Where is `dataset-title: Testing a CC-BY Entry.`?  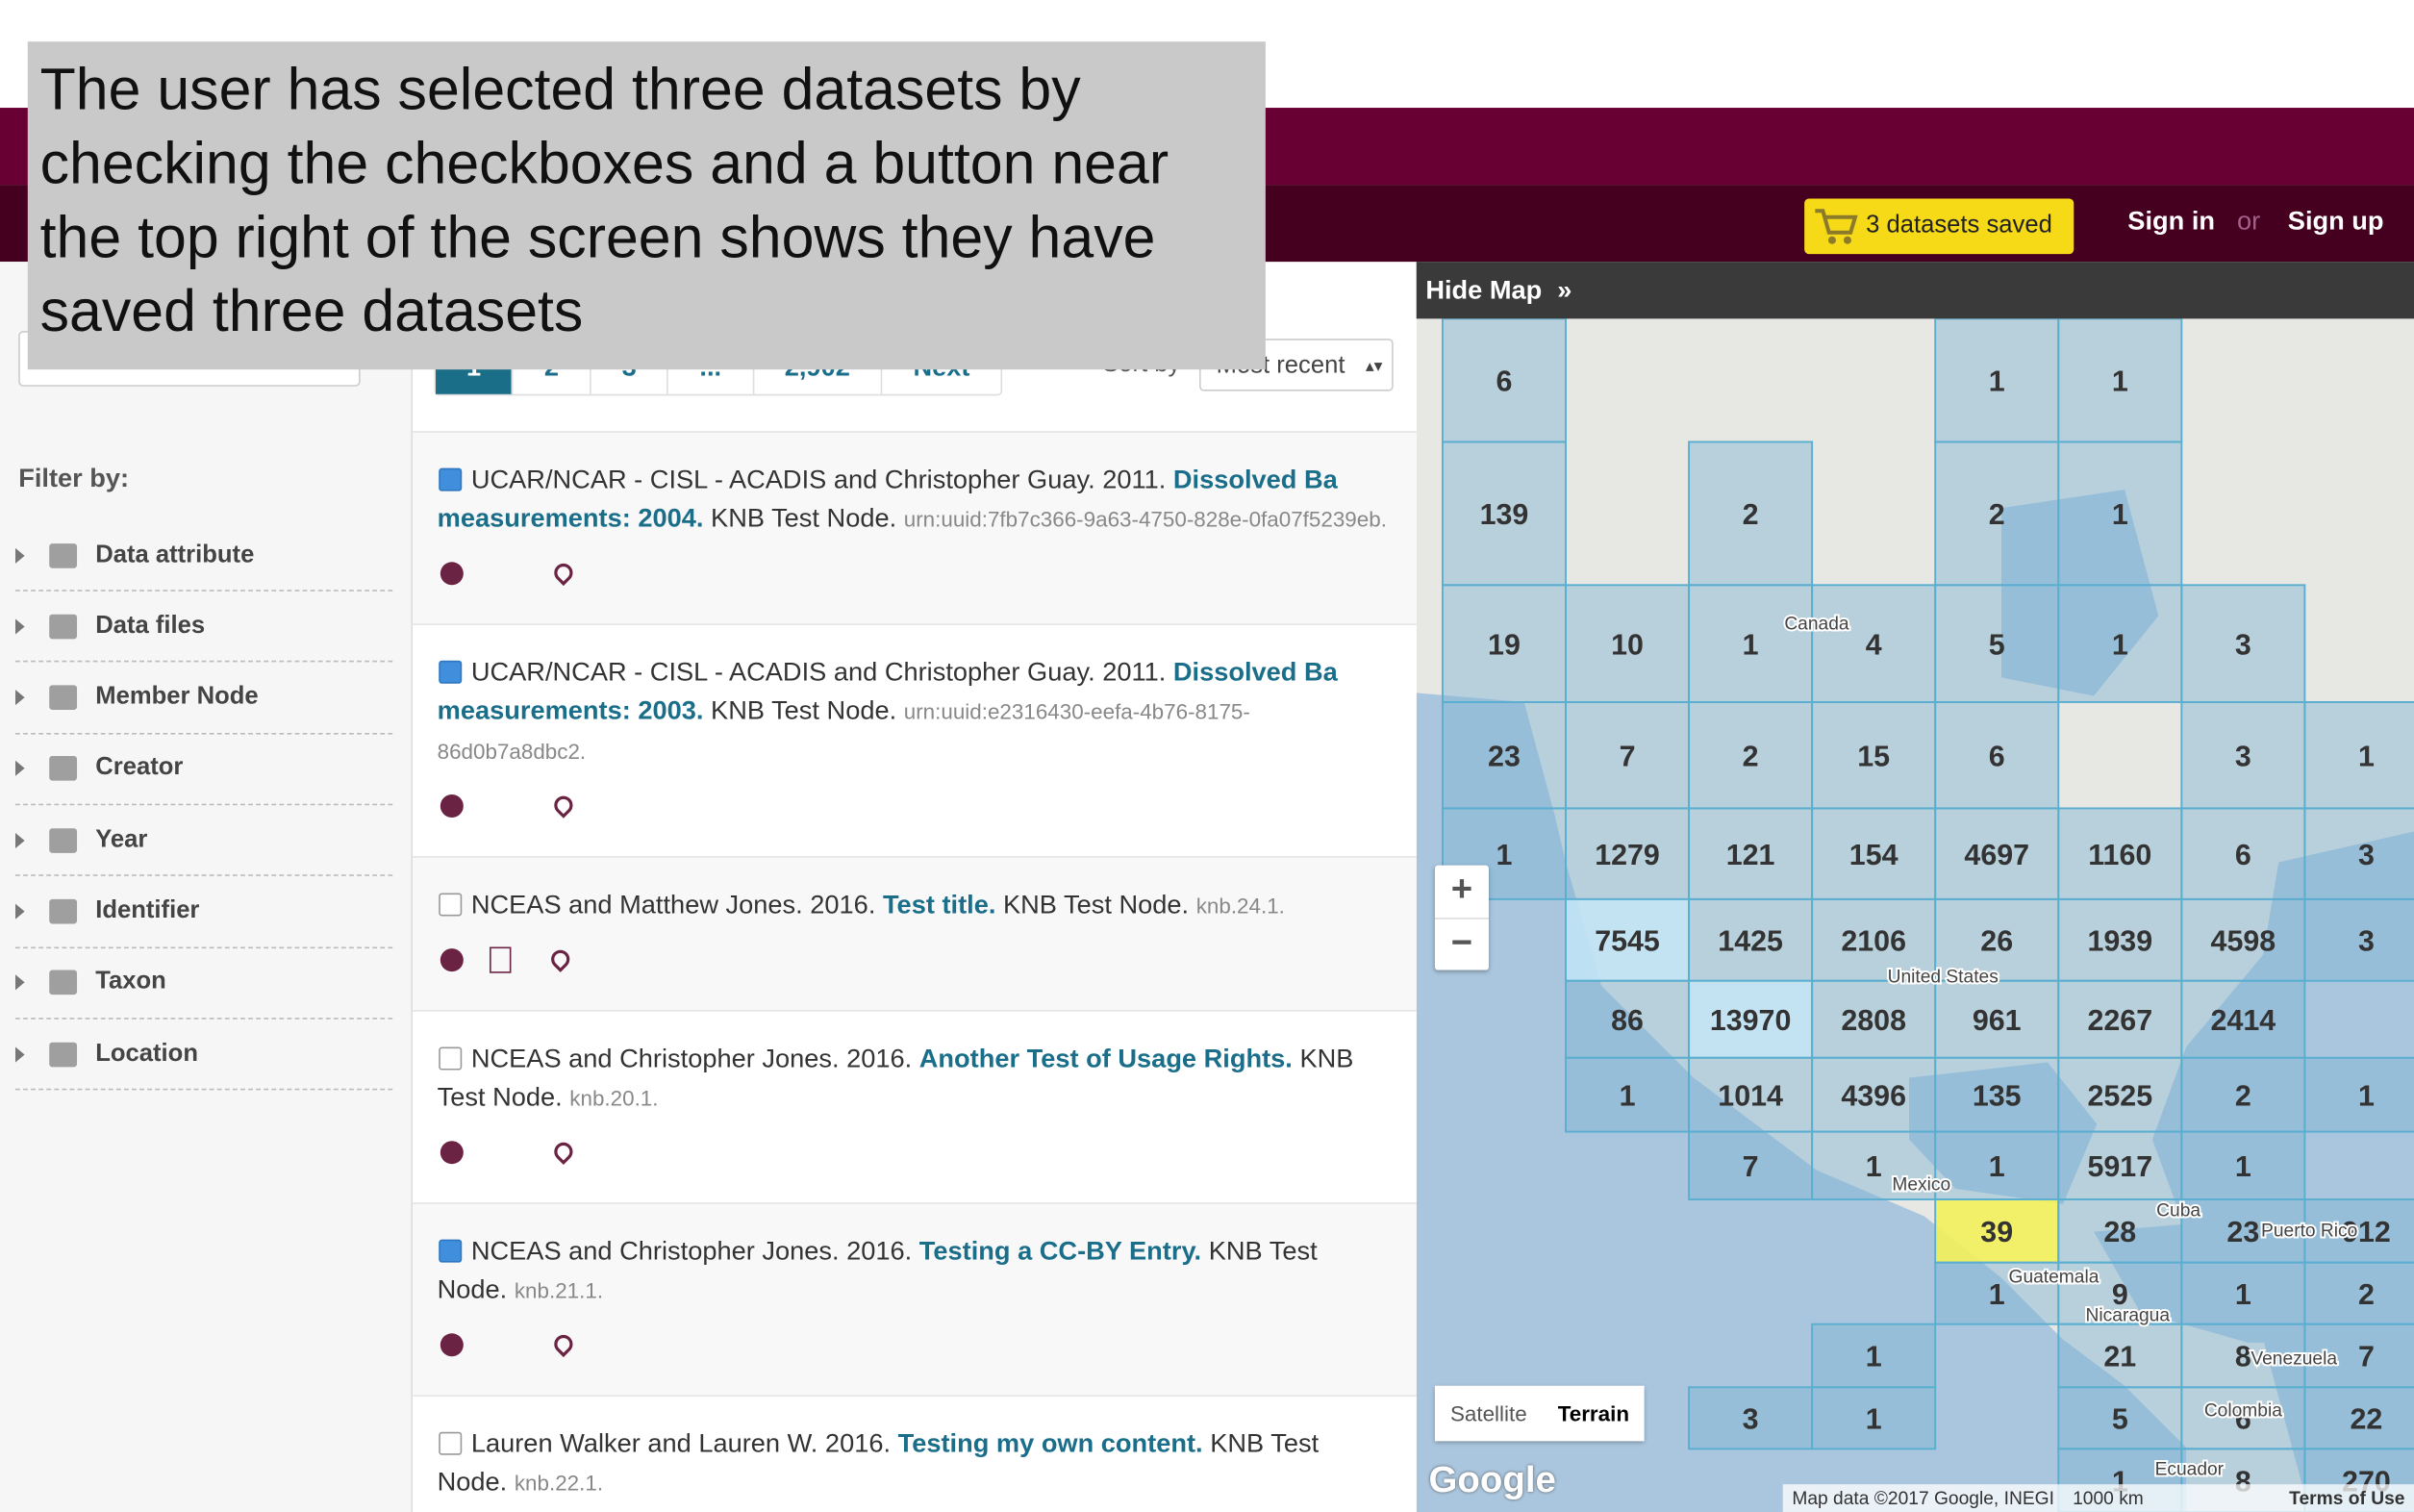
dataset-title: Testing a CC-BY Entry. is located at coordinates (1060, 1251).